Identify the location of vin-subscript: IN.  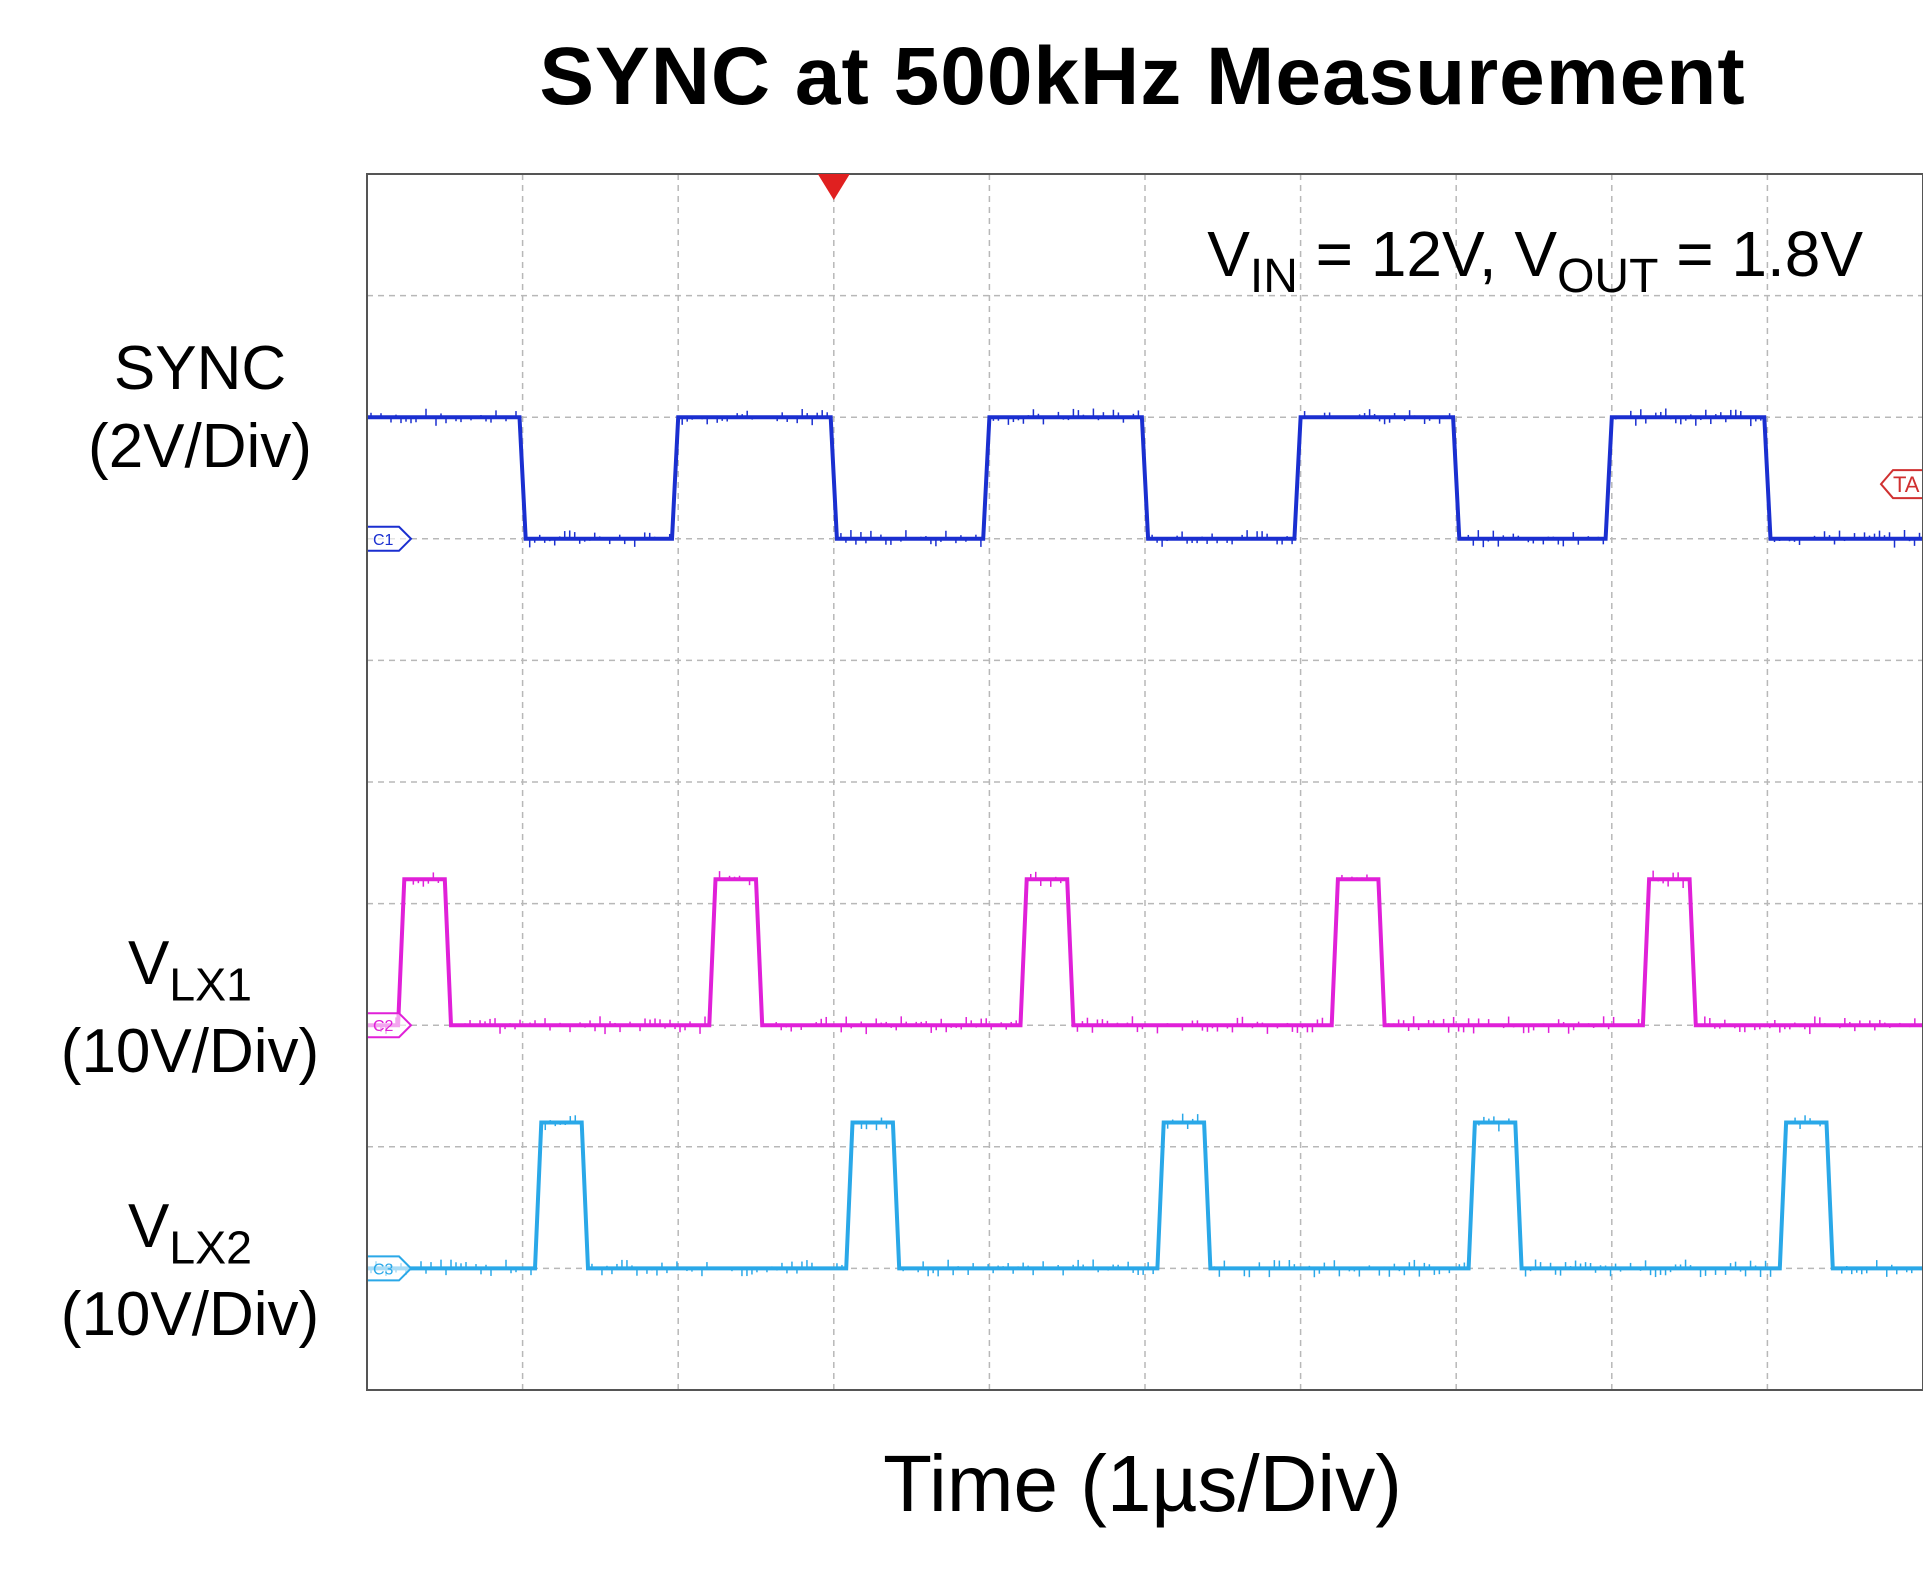
(1274, 276).